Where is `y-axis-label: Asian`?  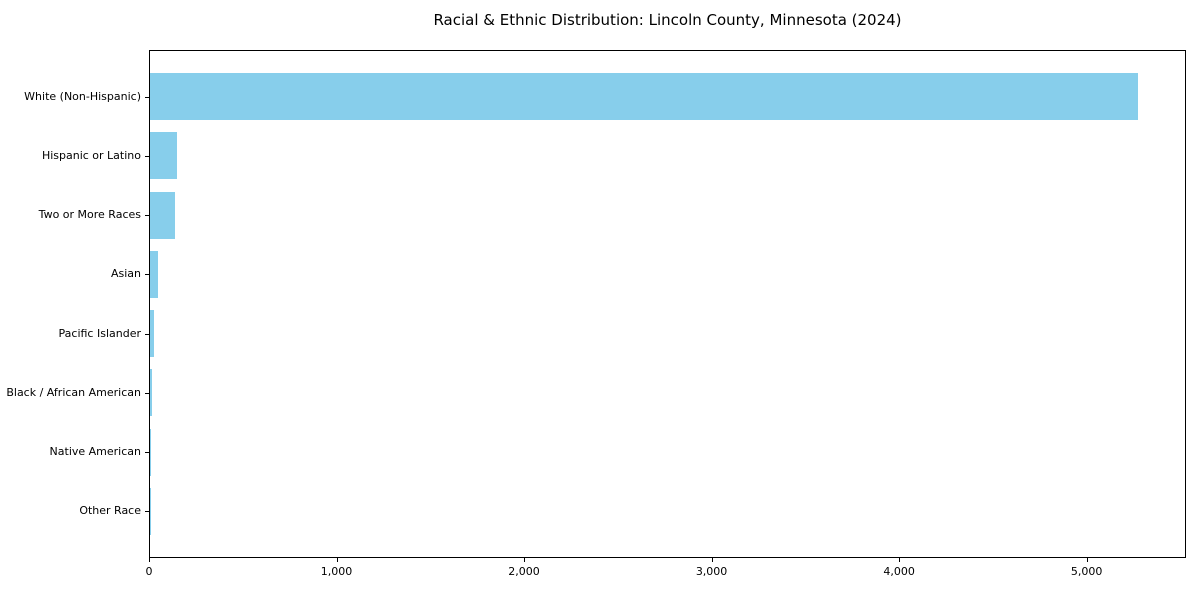
y-axis-label: Asian is located at coordinates (125, 274).